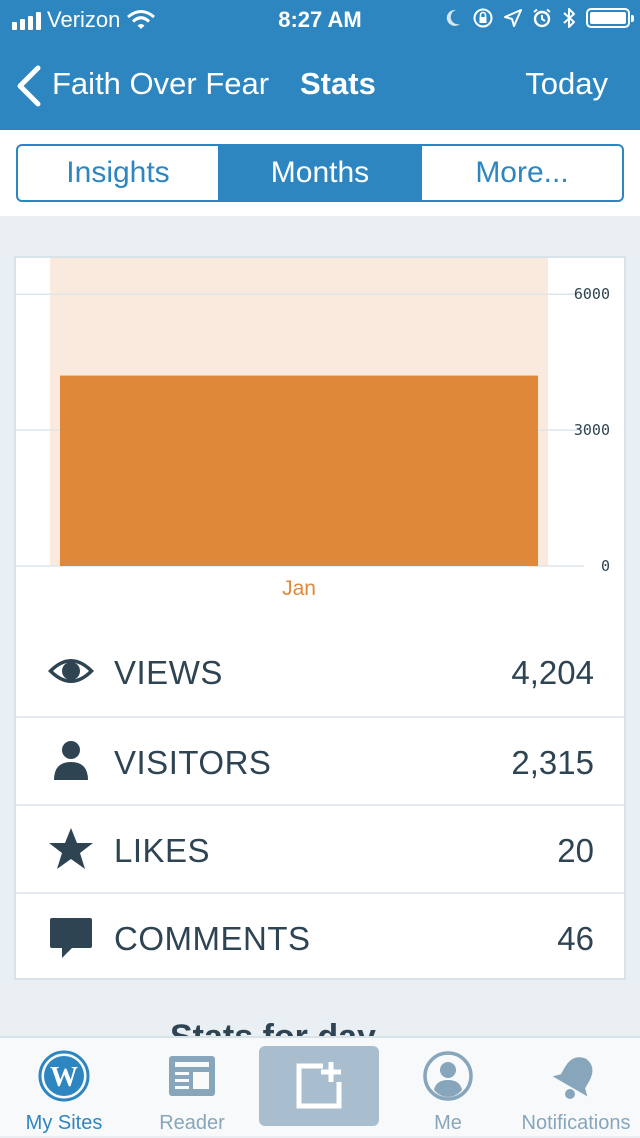  I want to click on write-post-icon, so click(319, 1085).